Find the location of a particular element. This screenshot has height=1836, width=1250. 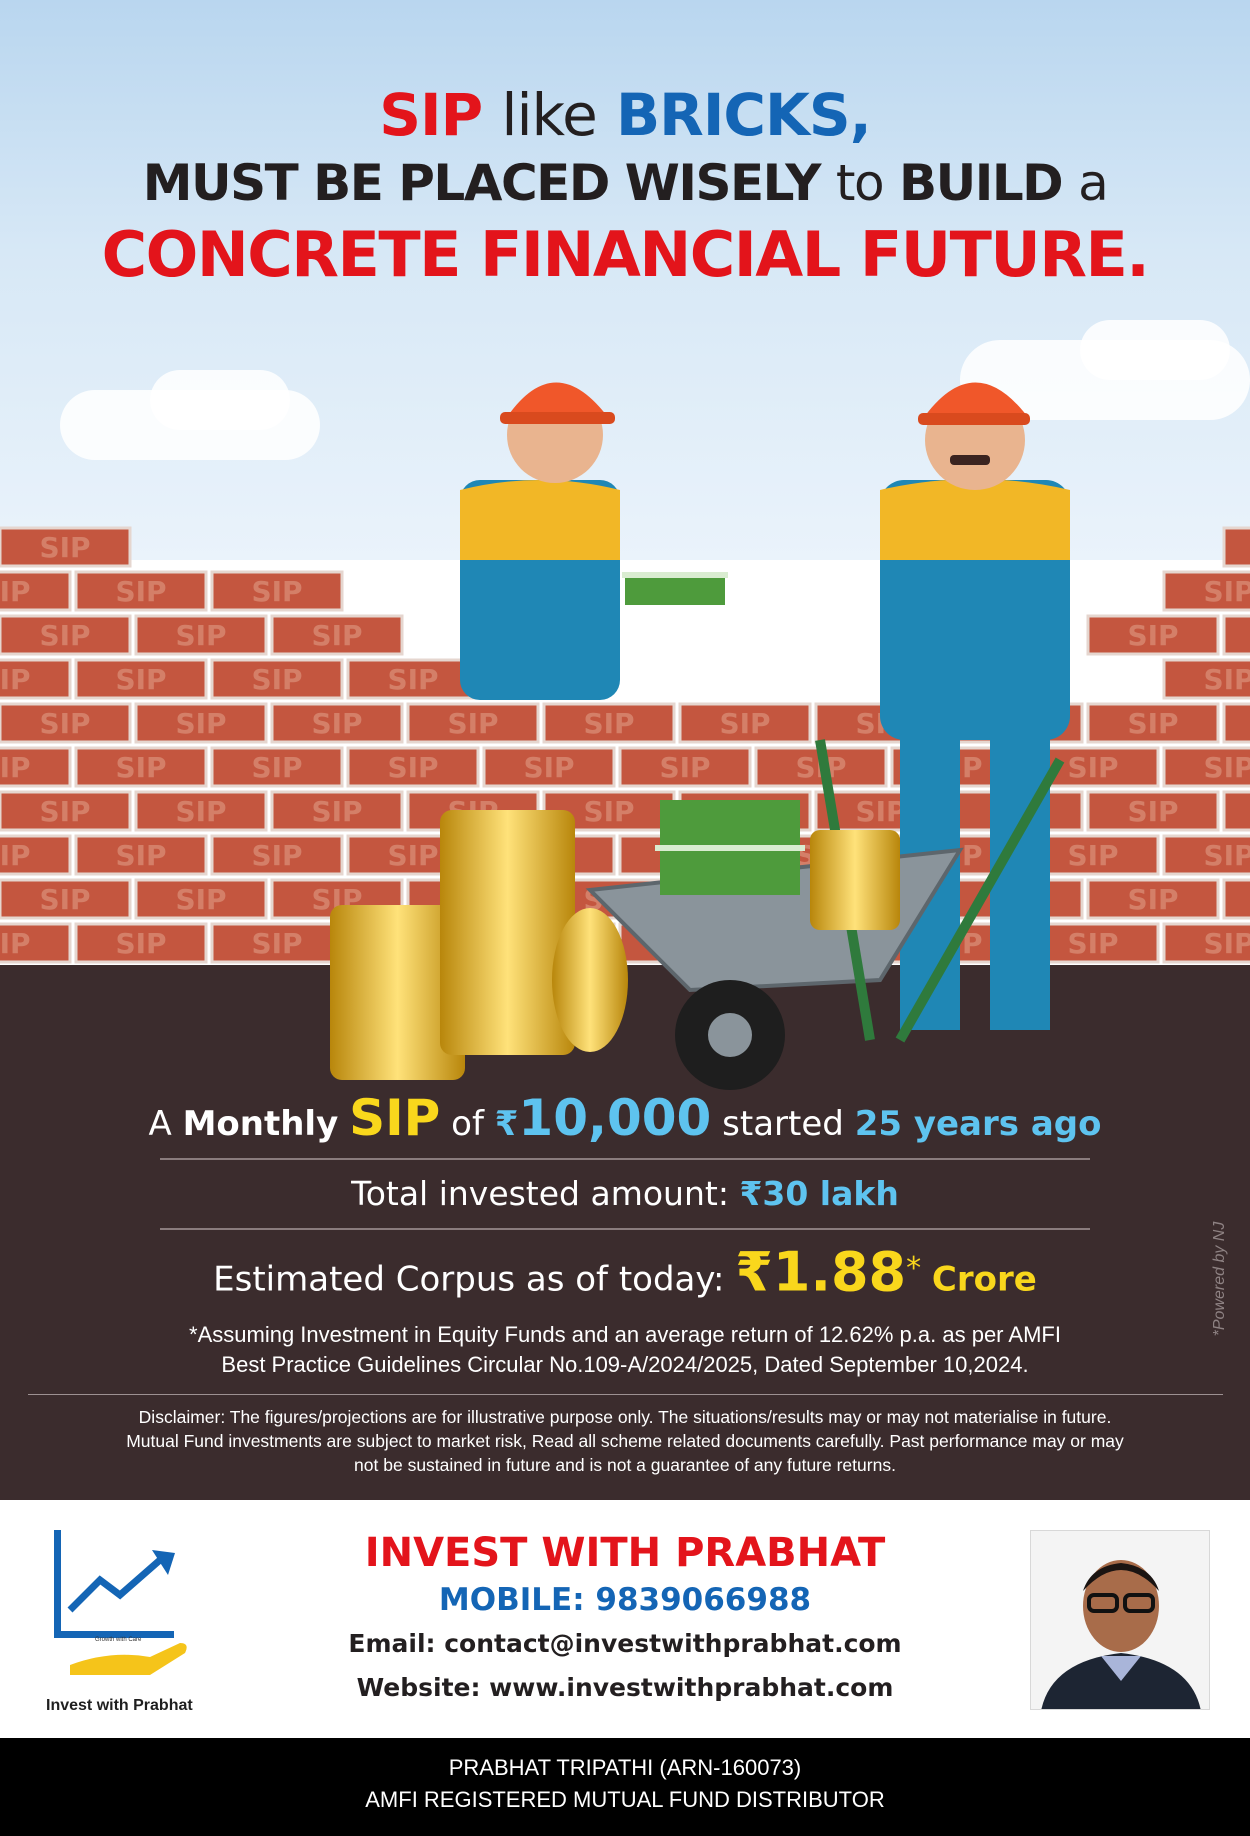

monthly-word: Monthly is located at coordinates (260, 1124).